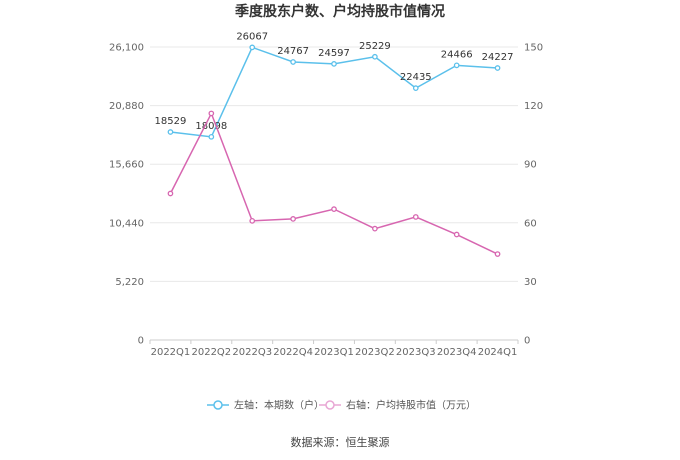 Image resolution: width=680 pixels, height=460 pixels. Describe the element at coordinates (171, 352) in the screenshot. I see `x-tick-label: 2022Q1` at that location.